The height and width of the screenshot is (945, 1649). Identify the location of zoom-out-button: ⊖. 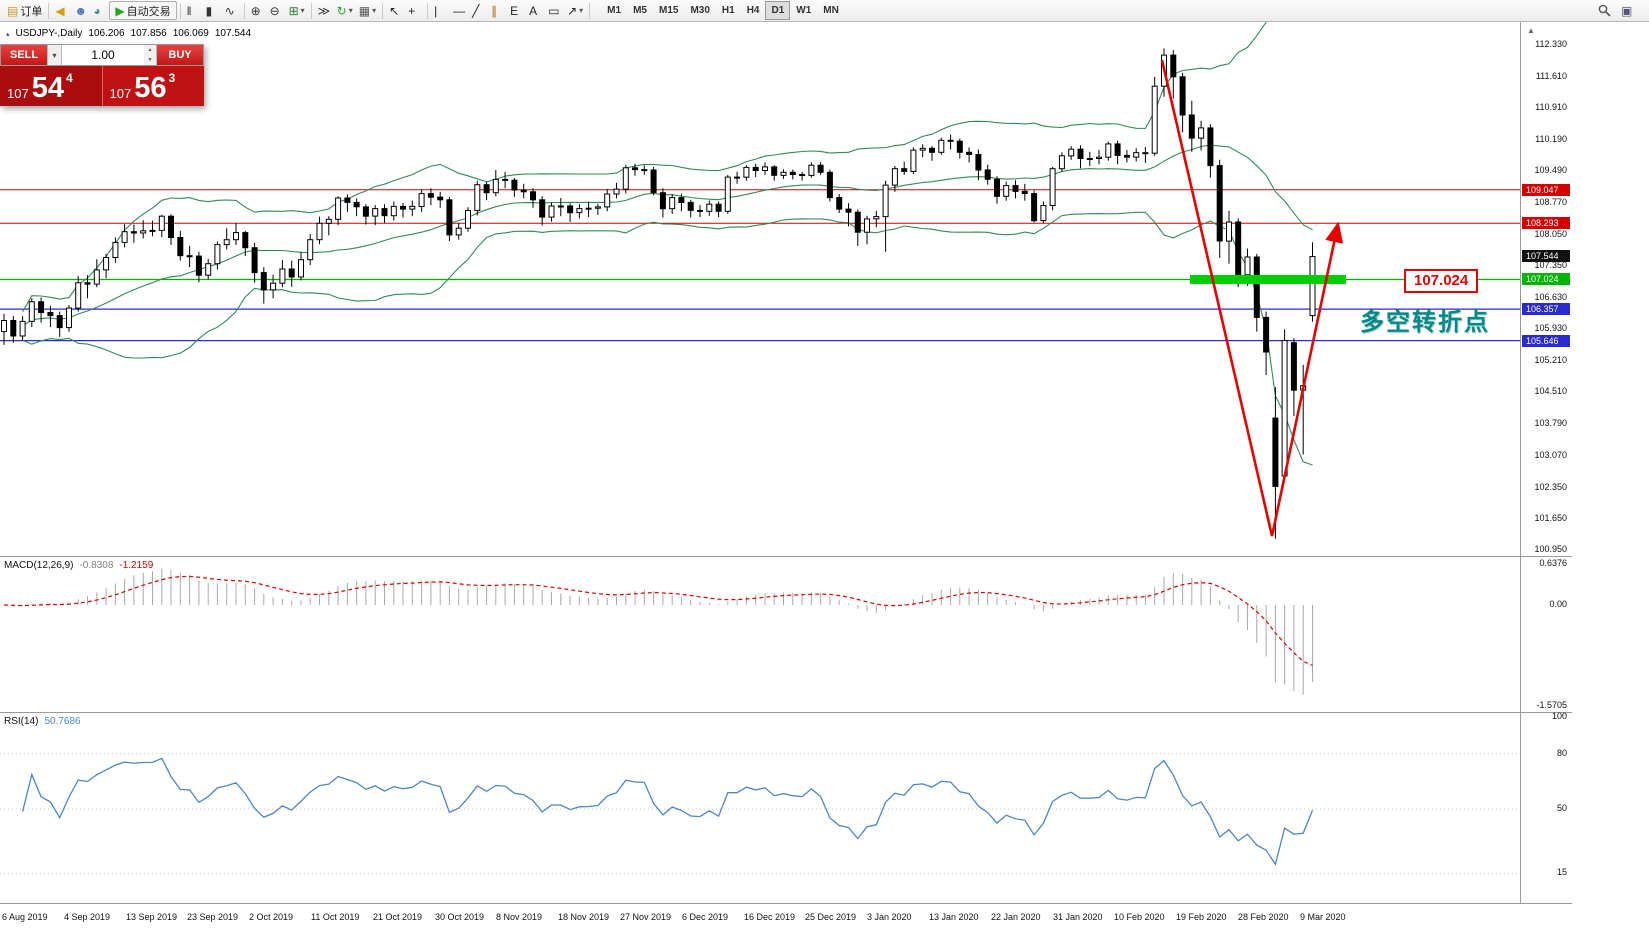
(276, 10).